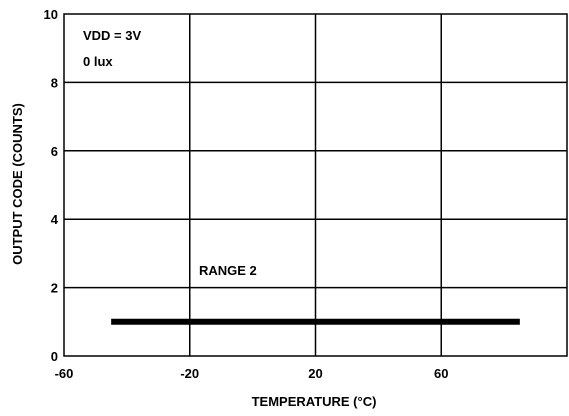 This screenshot has height=416, width=569. What do you see at coordinates (315, 373) in the screenshot?
I see `x-tick-label: 20` at bounding box center [315, 373].